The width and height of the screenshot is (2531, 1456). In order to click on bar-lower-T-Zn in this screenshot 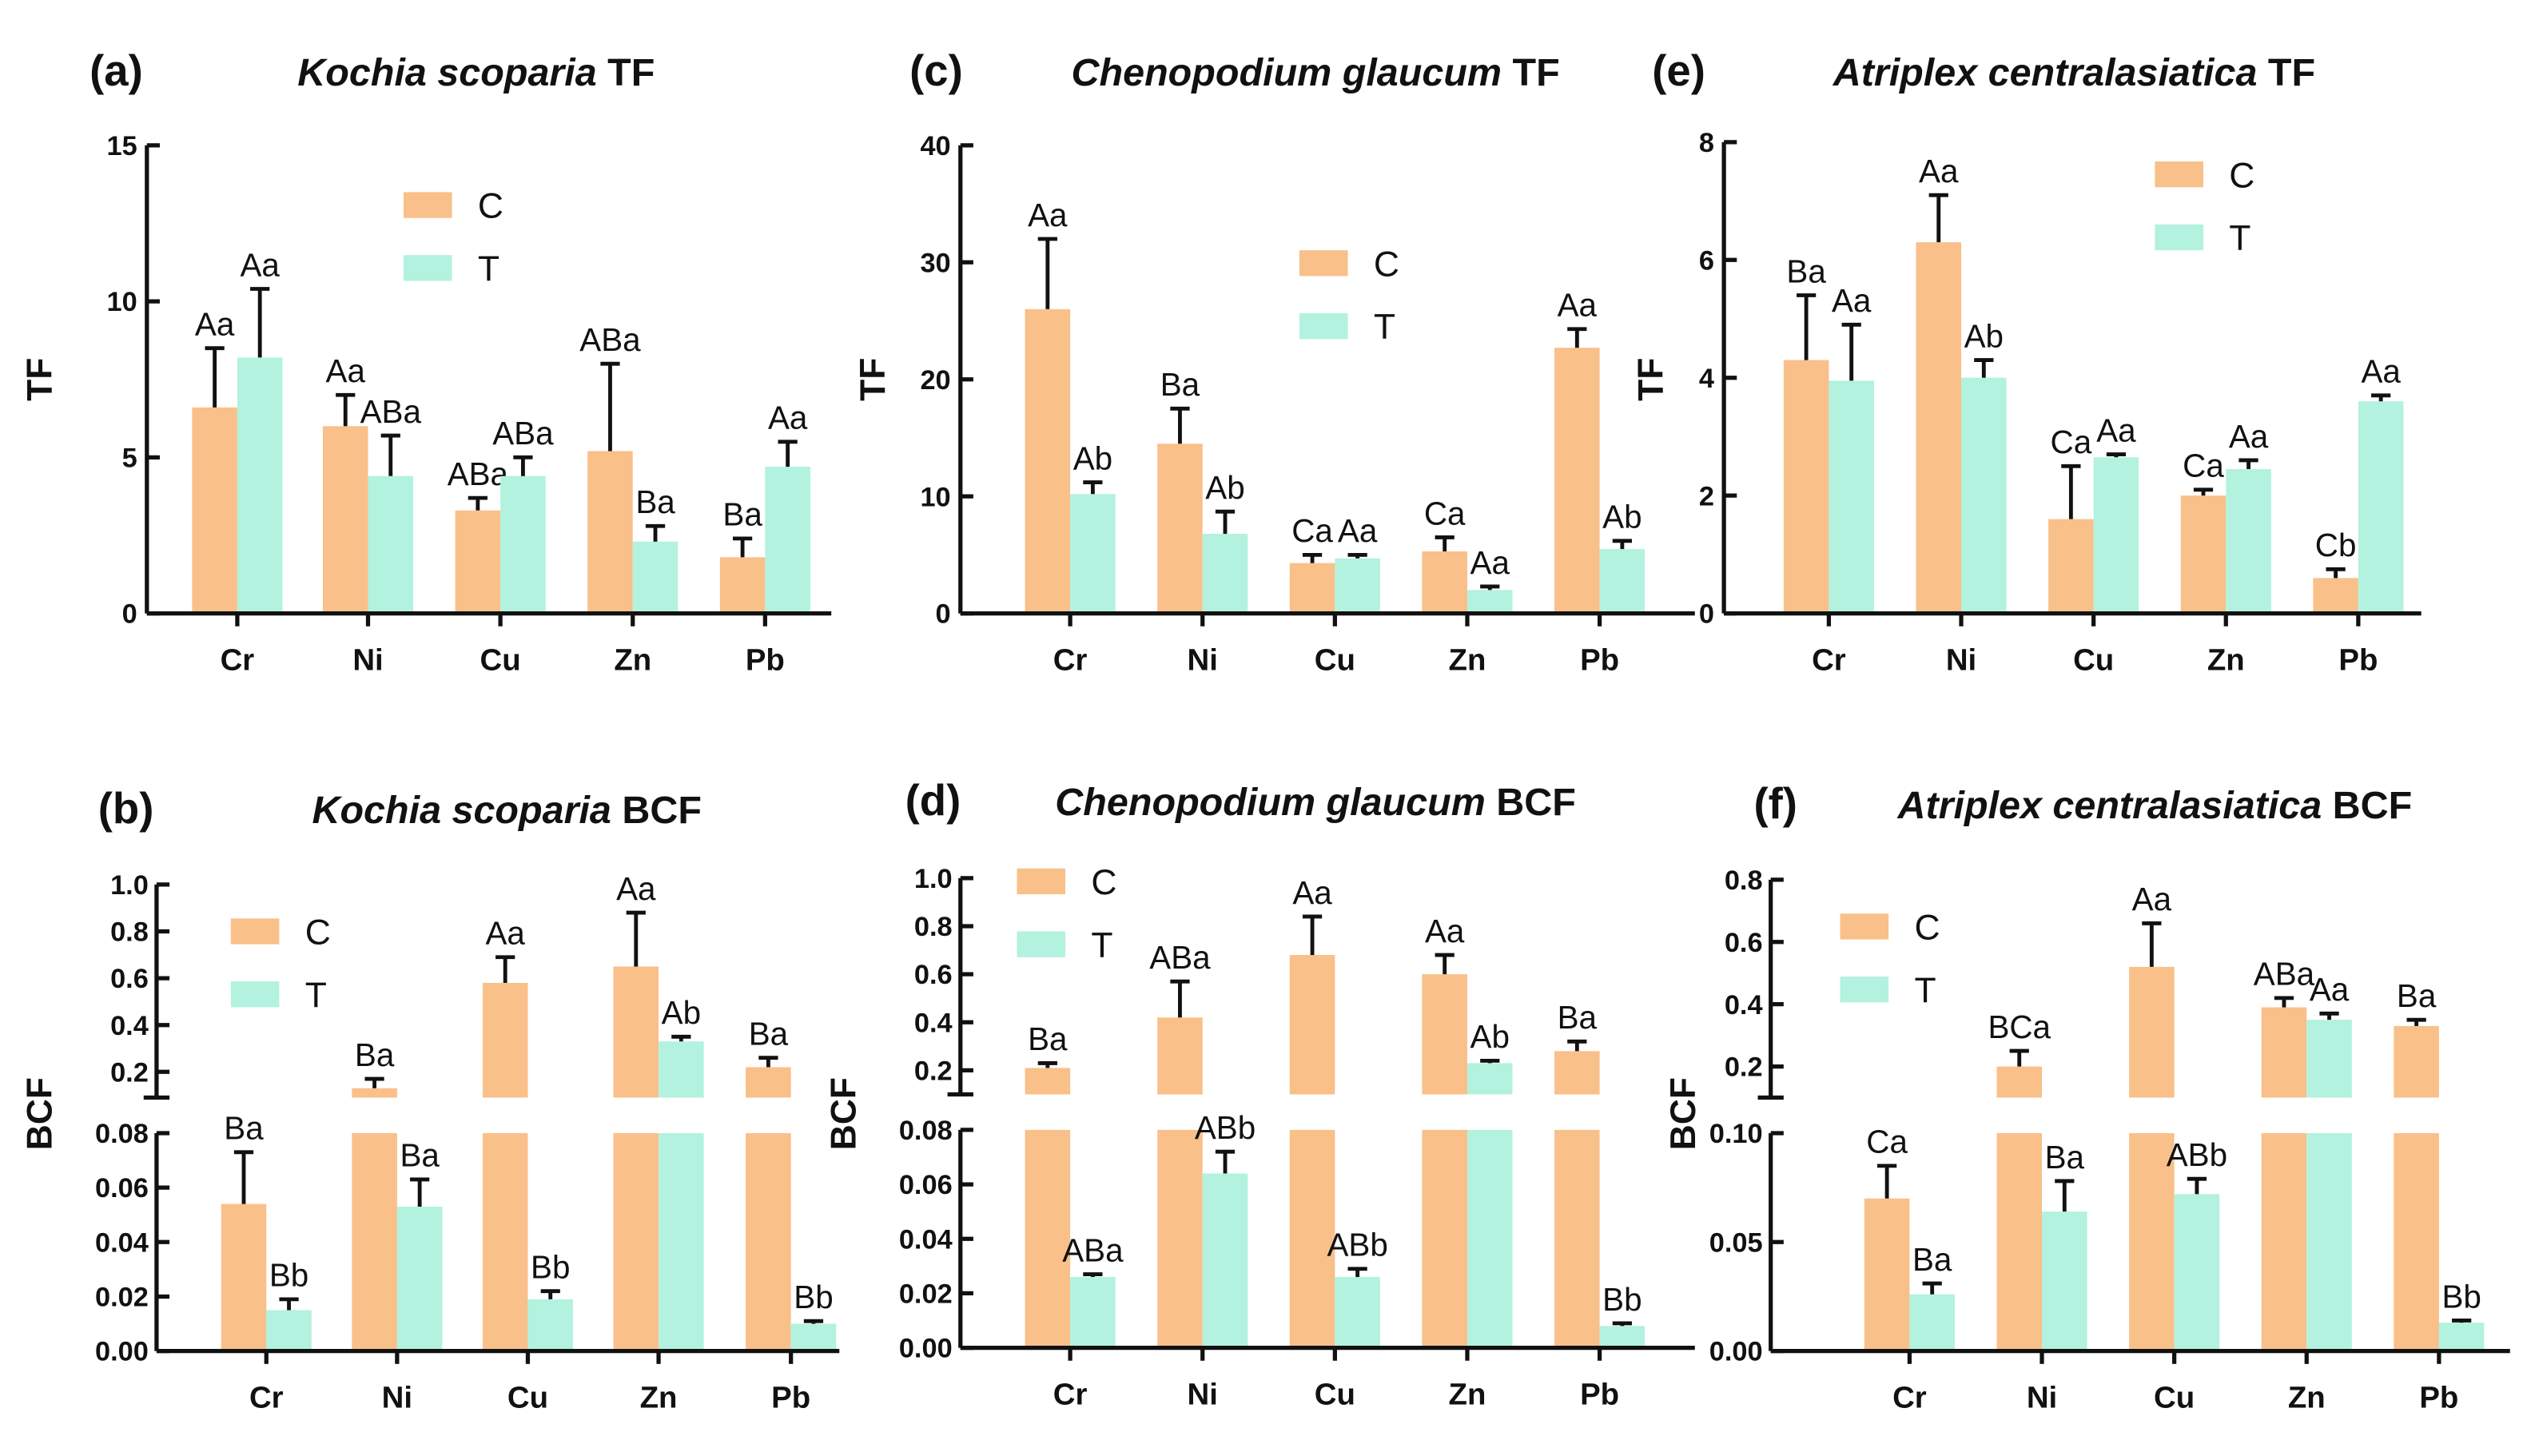, I will do `click(1489, 1238)`.